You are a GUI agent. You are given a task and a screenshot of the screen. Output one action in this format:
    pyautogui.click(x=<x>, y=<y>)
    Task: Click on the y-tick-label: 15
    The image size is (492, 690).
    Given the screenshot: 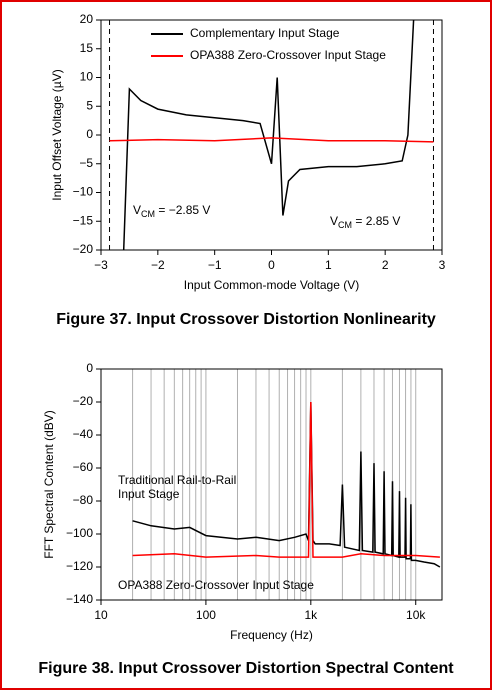 What is the action you would take?
    pyautogui.click(x=87, y=48)
    